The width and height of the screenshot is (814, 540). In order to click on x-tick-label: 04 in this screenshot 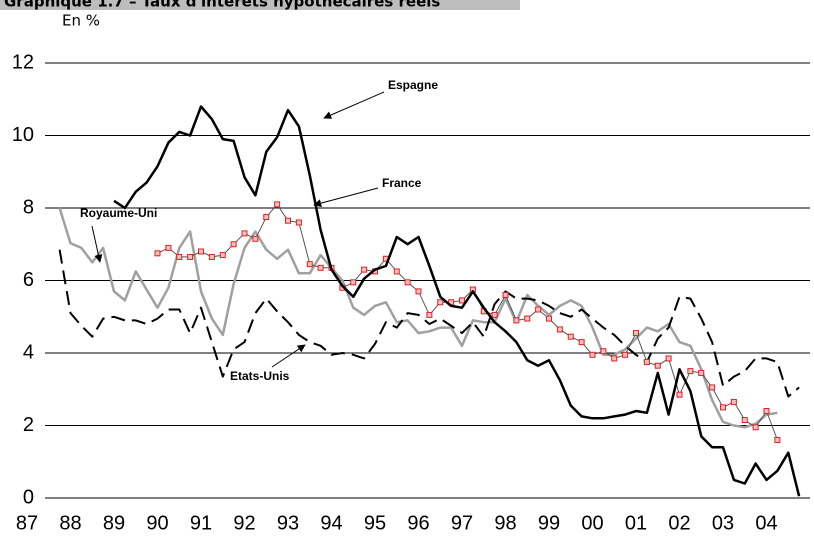, I will do `click(766, 523)`.